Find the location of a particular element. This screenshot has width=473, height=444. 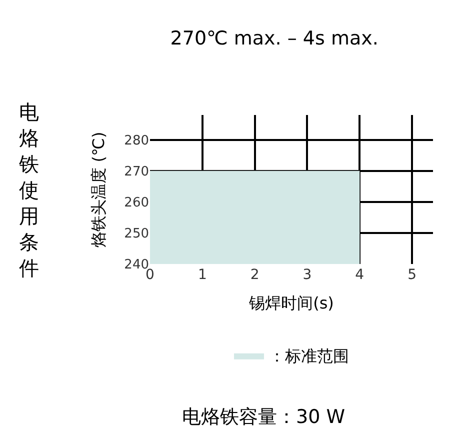

x-tick-label: 4 is located at coordinates (359, 275).